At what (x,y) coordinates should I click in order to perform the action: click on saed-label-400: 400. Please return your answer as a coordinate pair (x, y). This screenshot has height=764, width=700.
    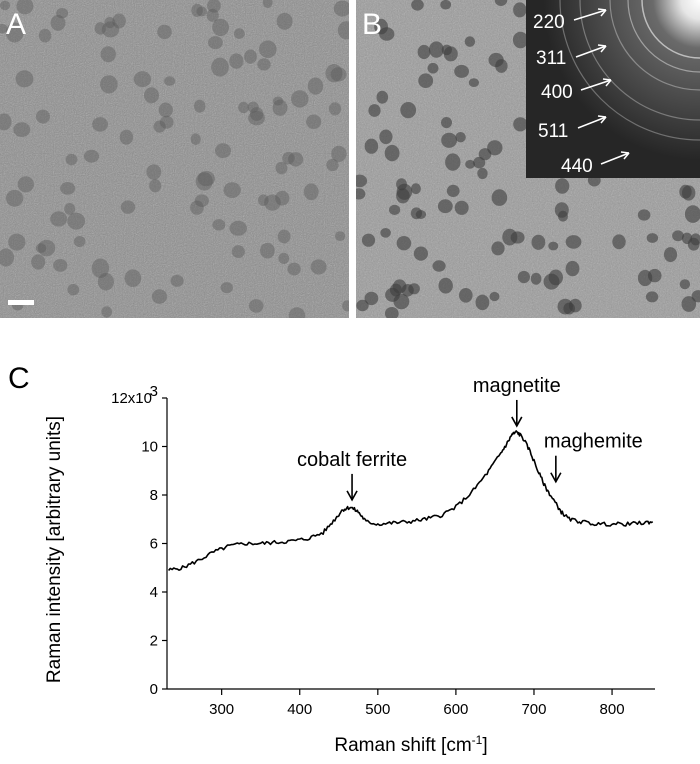
    Looking at the image, I should click on (557, 92).